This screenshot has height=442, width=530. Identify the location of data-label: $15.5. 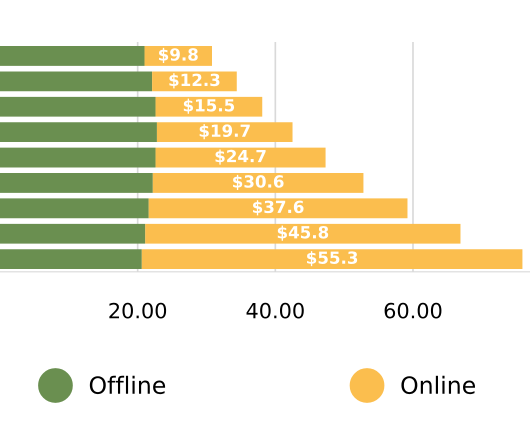
(209, 106).